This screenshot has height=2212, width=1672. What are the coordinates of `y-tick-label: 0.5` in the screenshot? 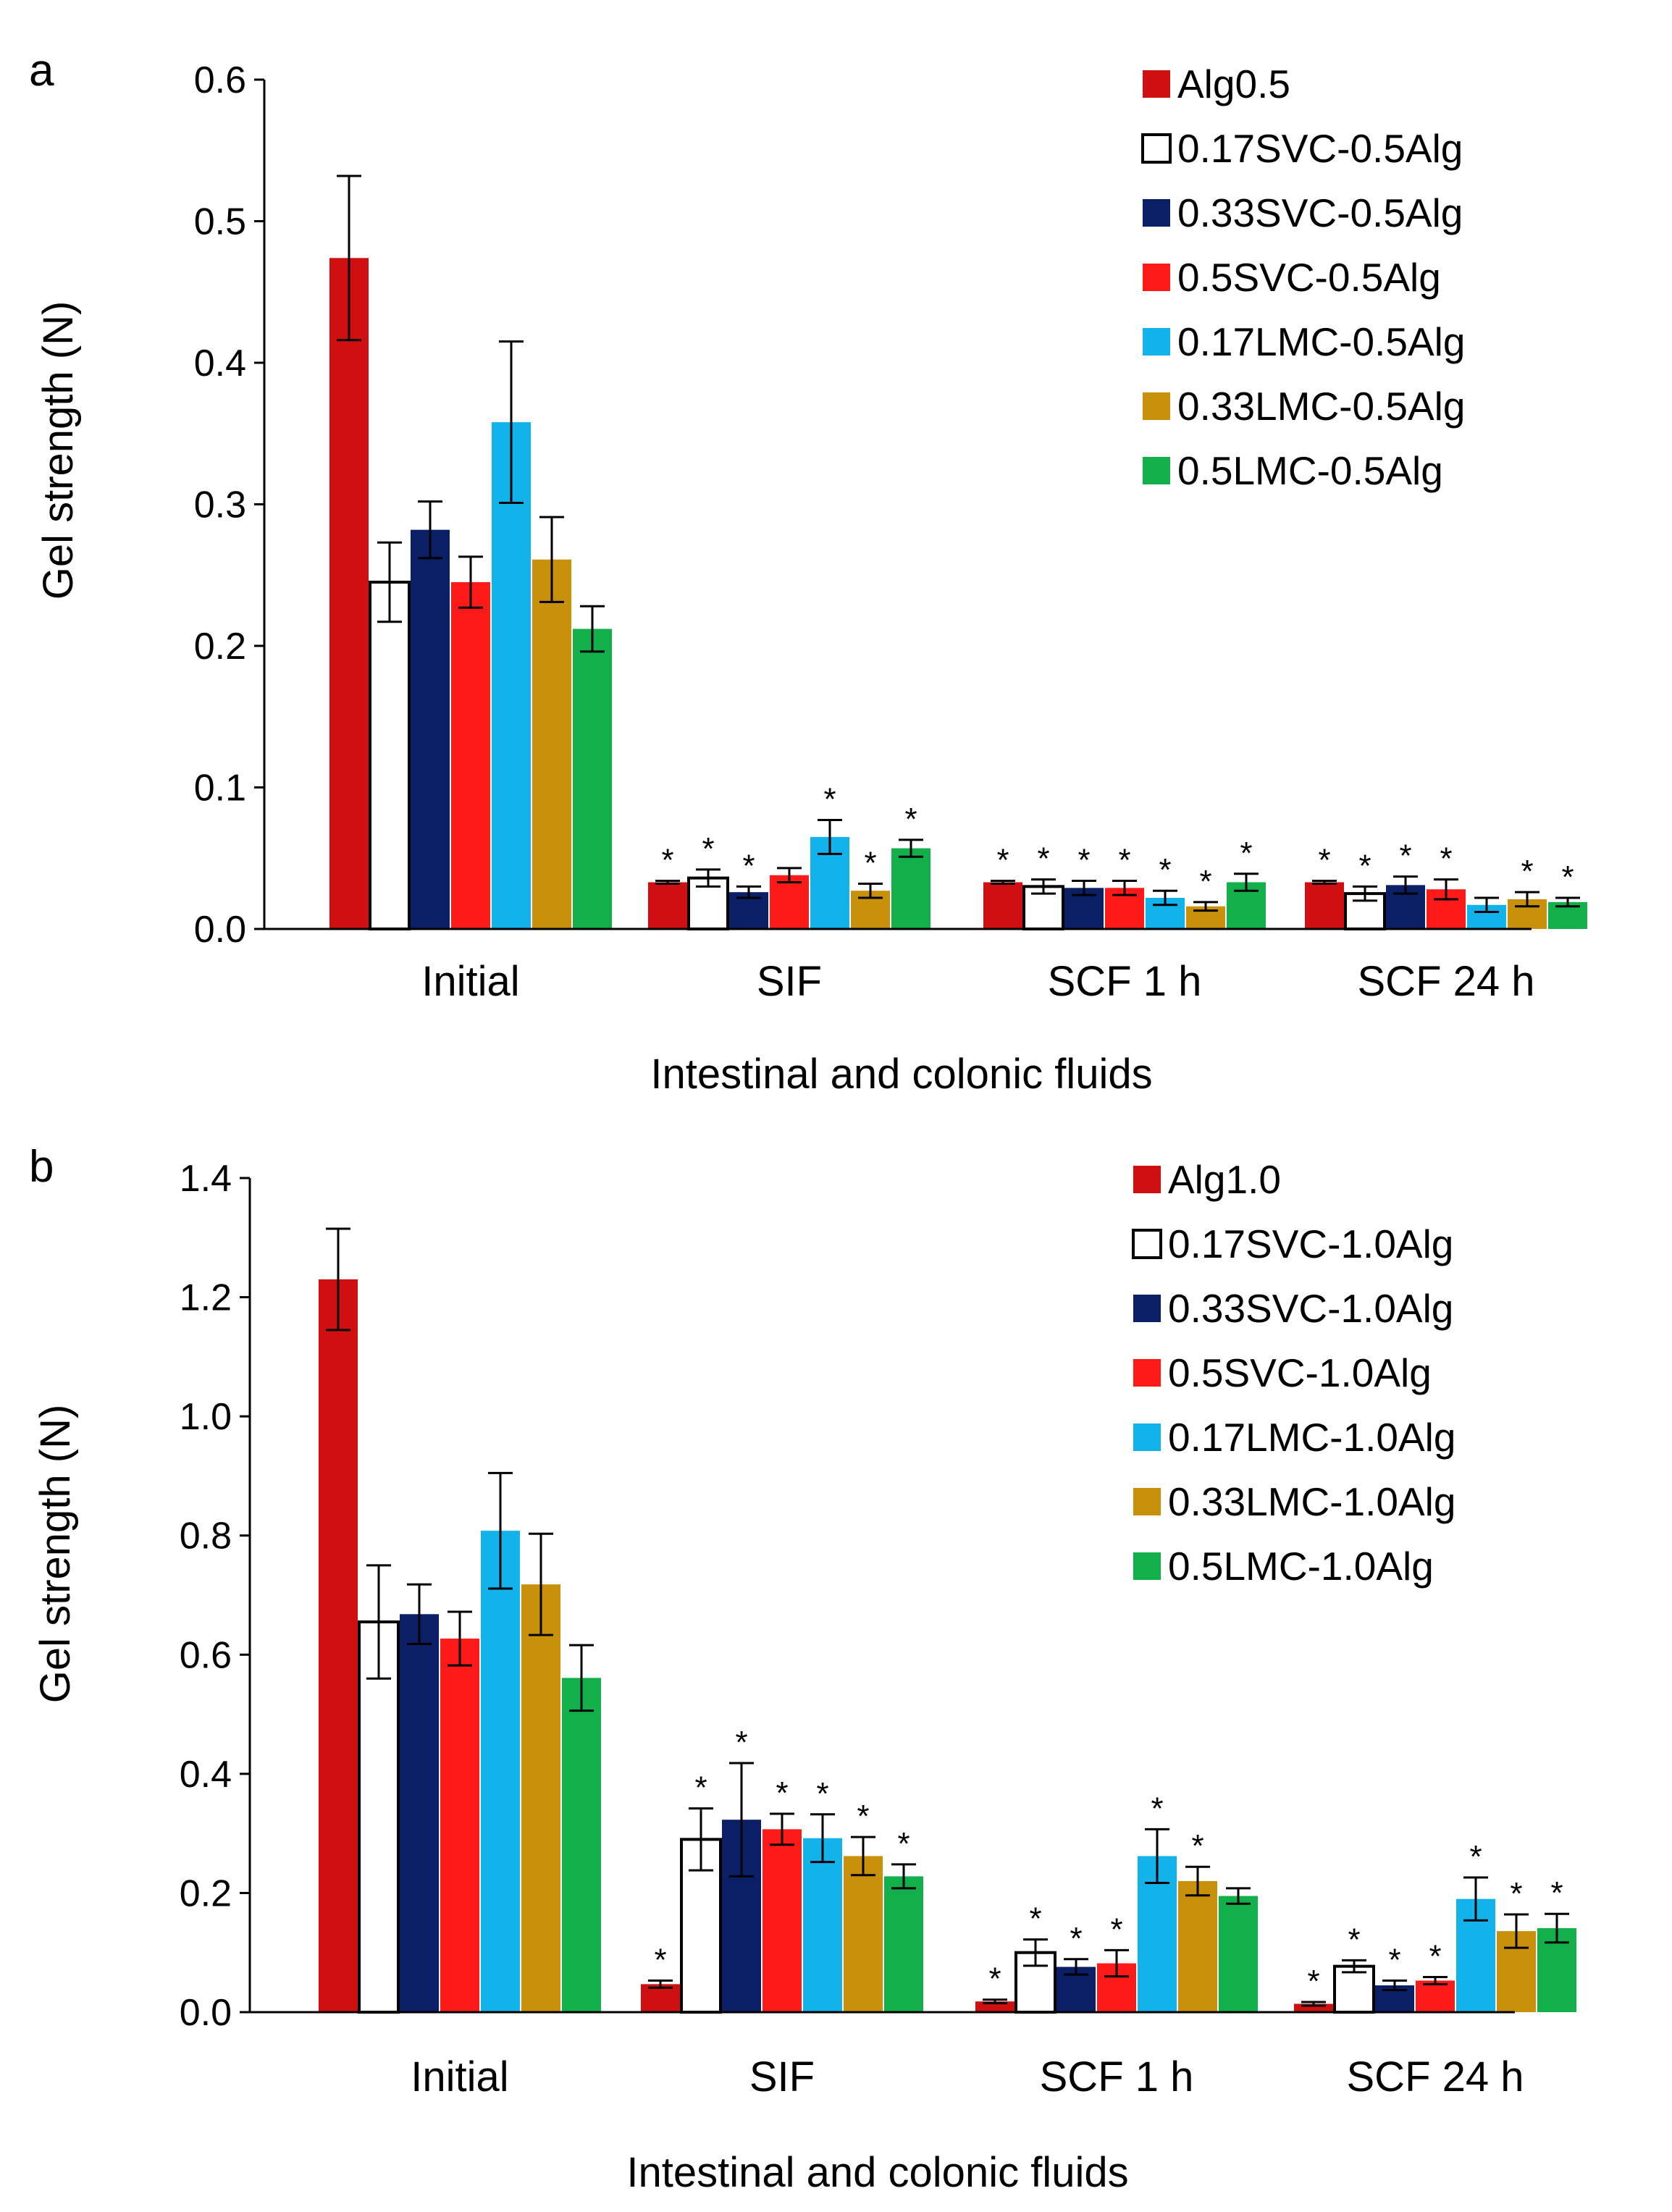 It's located at (220, 222).